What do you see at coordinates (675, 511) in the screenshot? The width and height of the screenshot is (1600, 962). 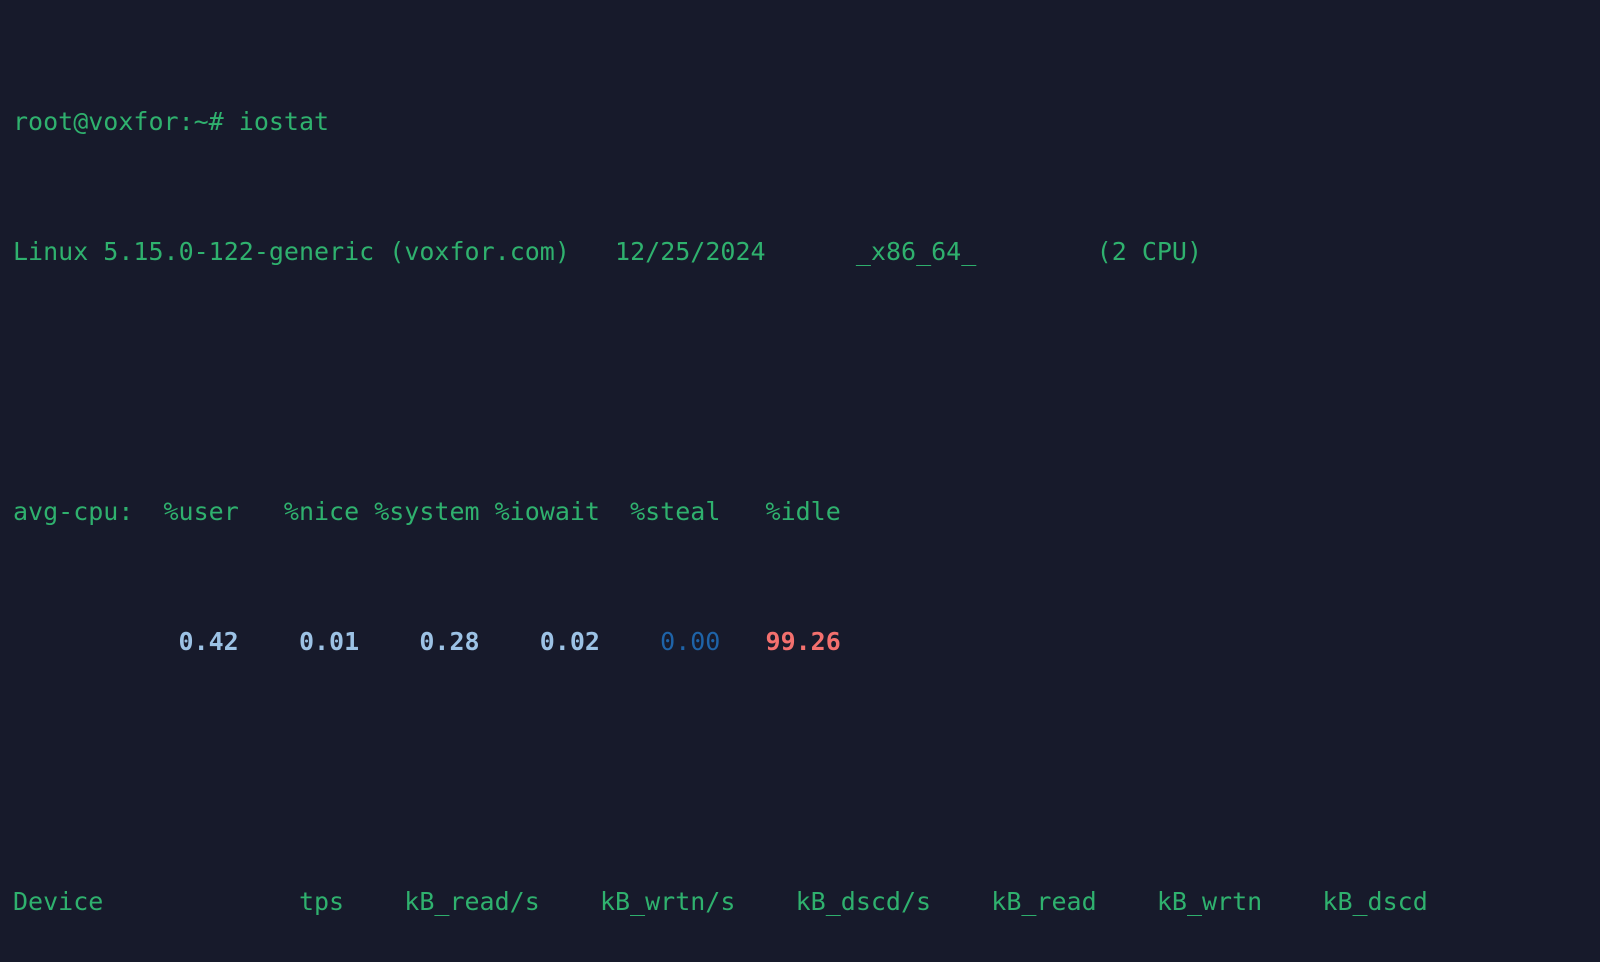 I see `cpu-stat-header-steal: %steal` at bounding box center [675, 511].